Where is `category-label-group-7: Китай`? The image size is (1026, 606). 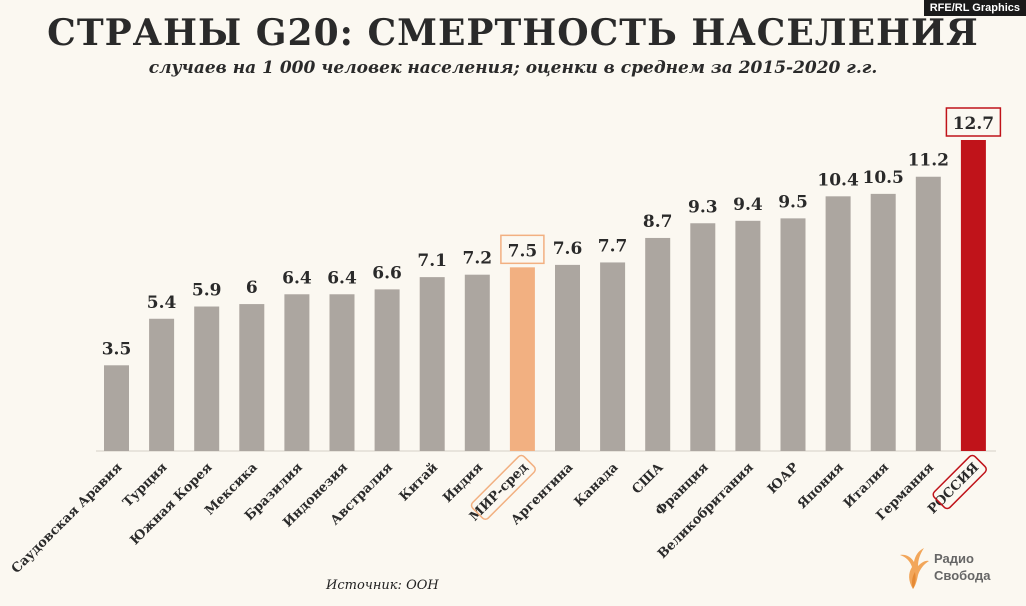
category-label-group-7: Китай is located at coordinates (419, 482).